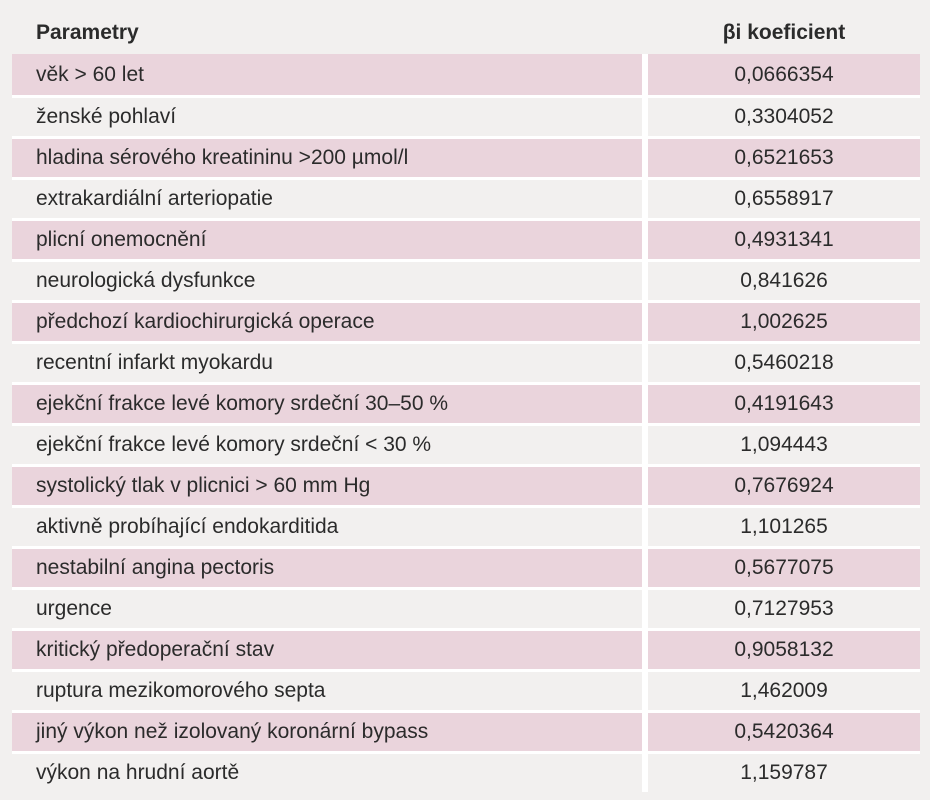 This screenshot has height=800, width=930. Describe the element at coordinates (784, 730) in the screenshot. I see `coefficient-cell: 0,5420364` at that location.